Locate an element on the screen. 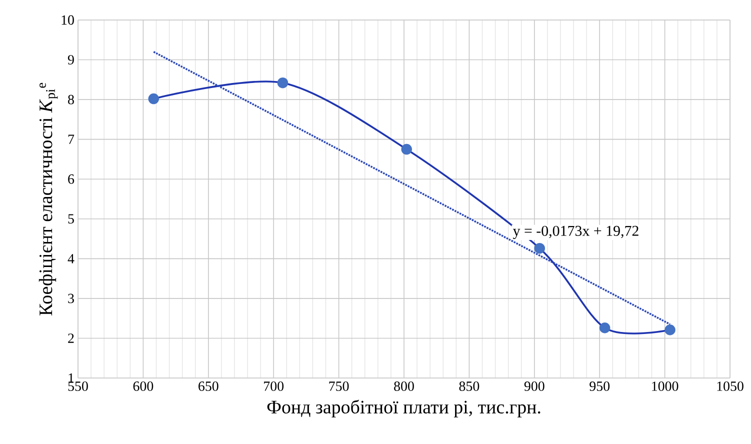 This screenshot has height=444, width=751. y-tick-label: 2 is located at coordinates (71, 338).